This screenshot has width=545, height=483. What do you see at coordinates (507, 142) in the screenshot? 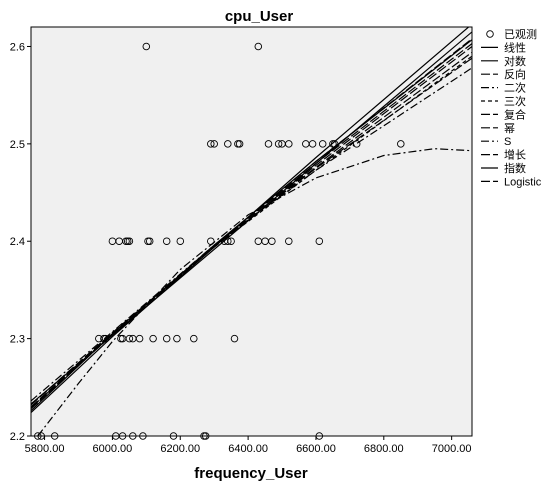
I see `legend-label: S` at bounding box center [507, 142].